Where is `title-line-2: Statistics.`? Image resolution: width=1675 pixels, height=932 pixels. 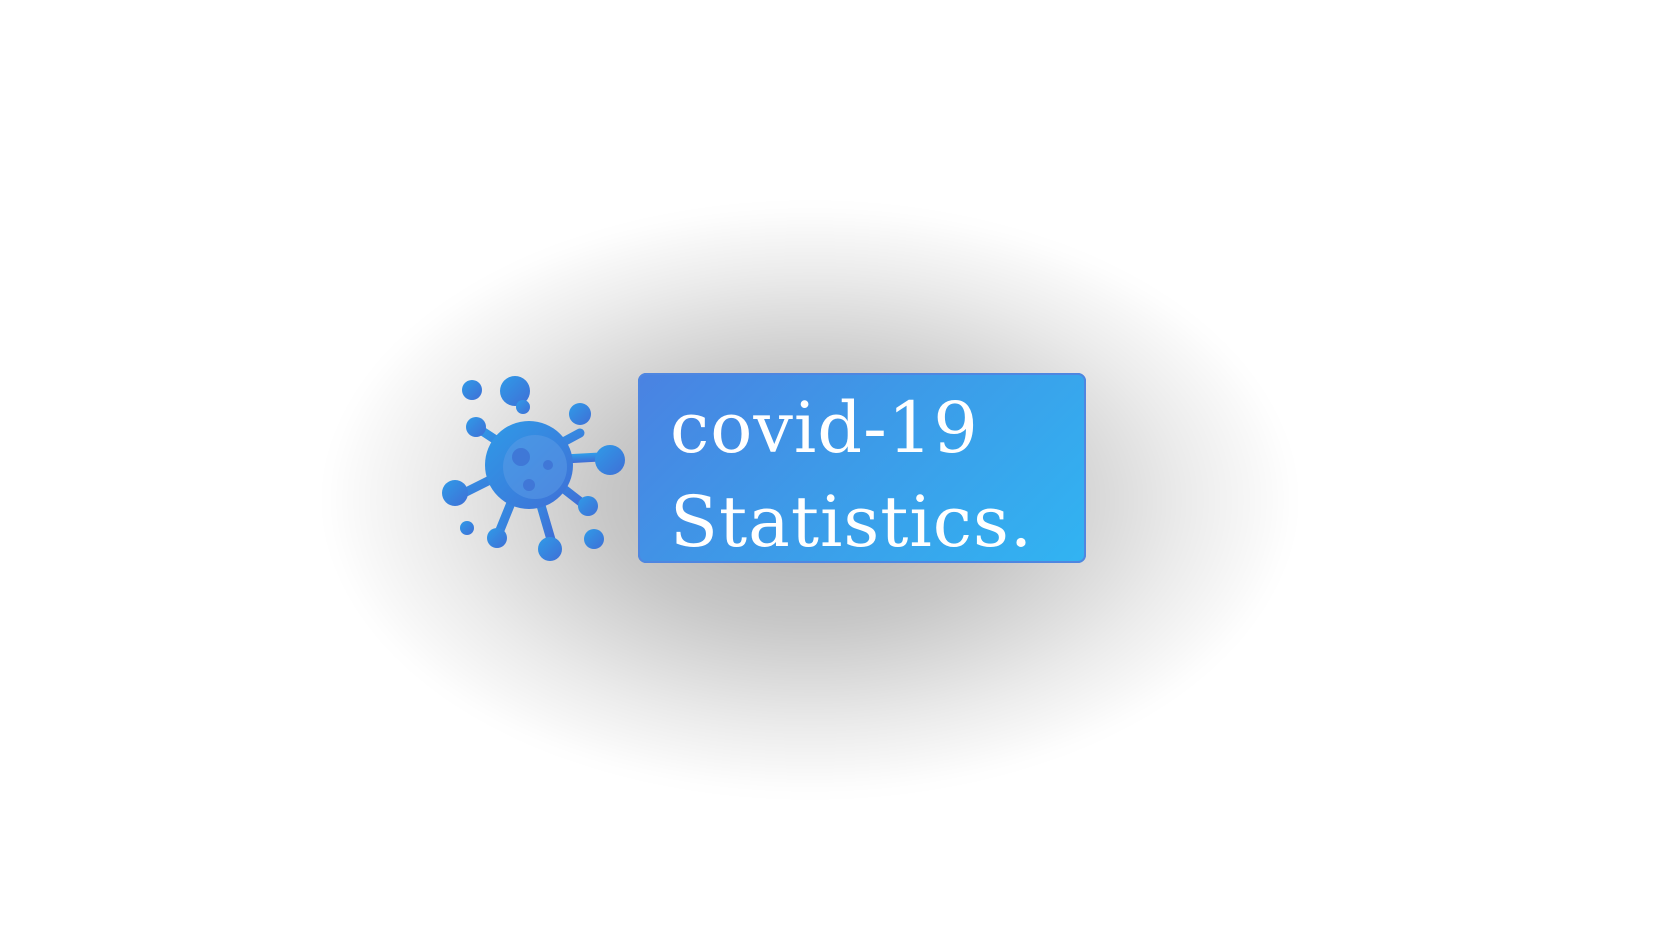
title-line-2: Statistics. is located at coordinates (852, 522).